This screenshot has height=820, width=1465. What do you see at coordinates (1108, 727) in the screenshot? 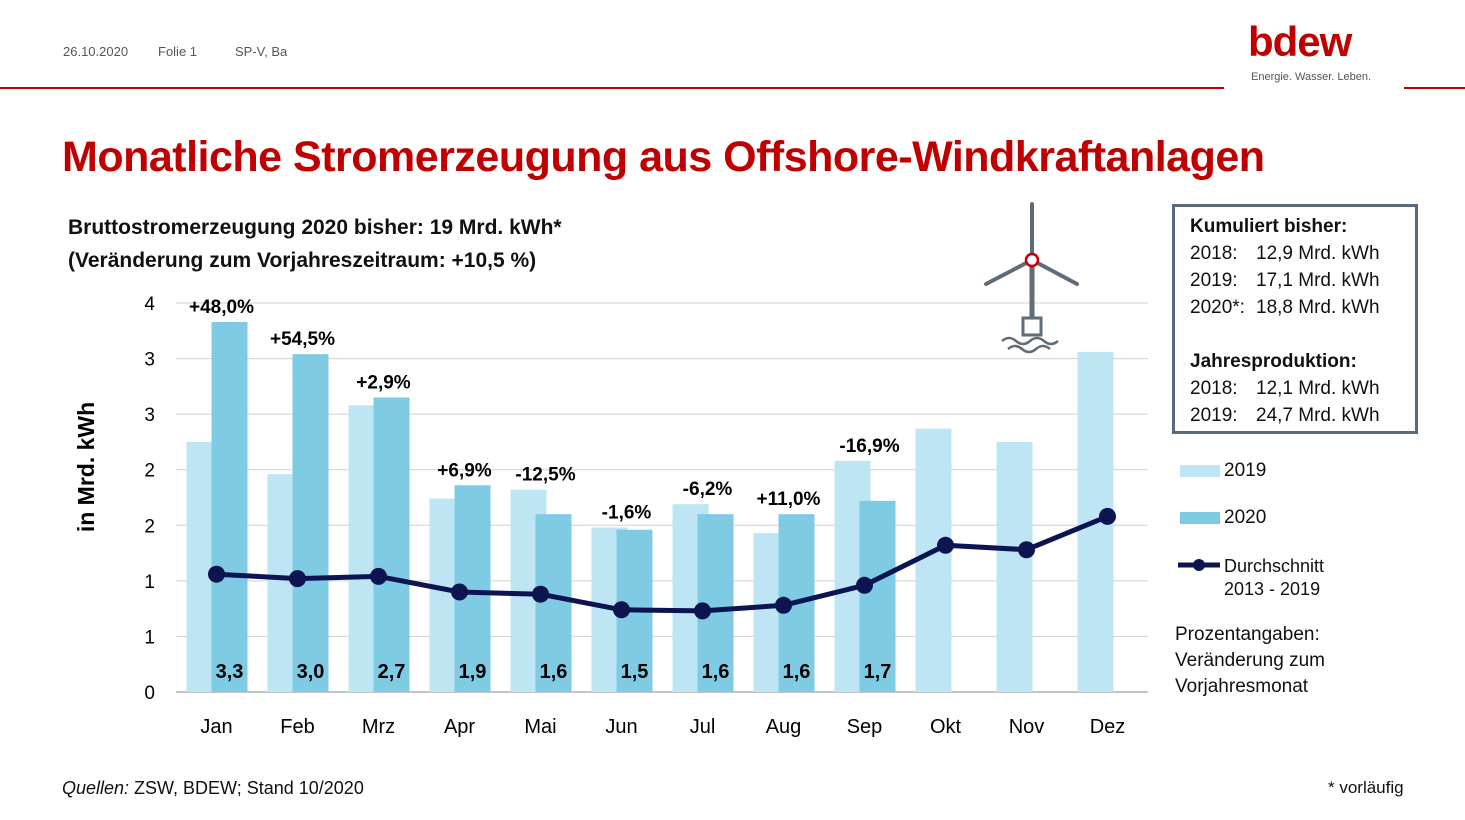
I see `x-tick-label: Dez` at bounding box center [1108, 727].